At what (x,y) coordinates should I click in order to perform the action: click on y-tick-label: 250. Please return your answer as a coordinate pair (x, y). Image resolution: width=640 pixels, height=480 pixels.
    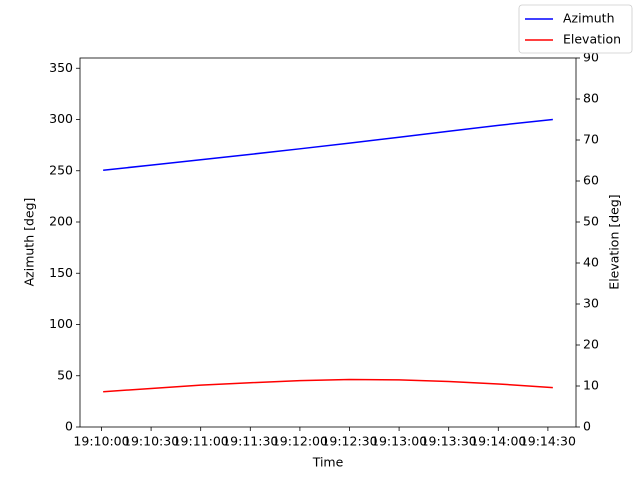
    Looking at the image, I should click on (61, 169).